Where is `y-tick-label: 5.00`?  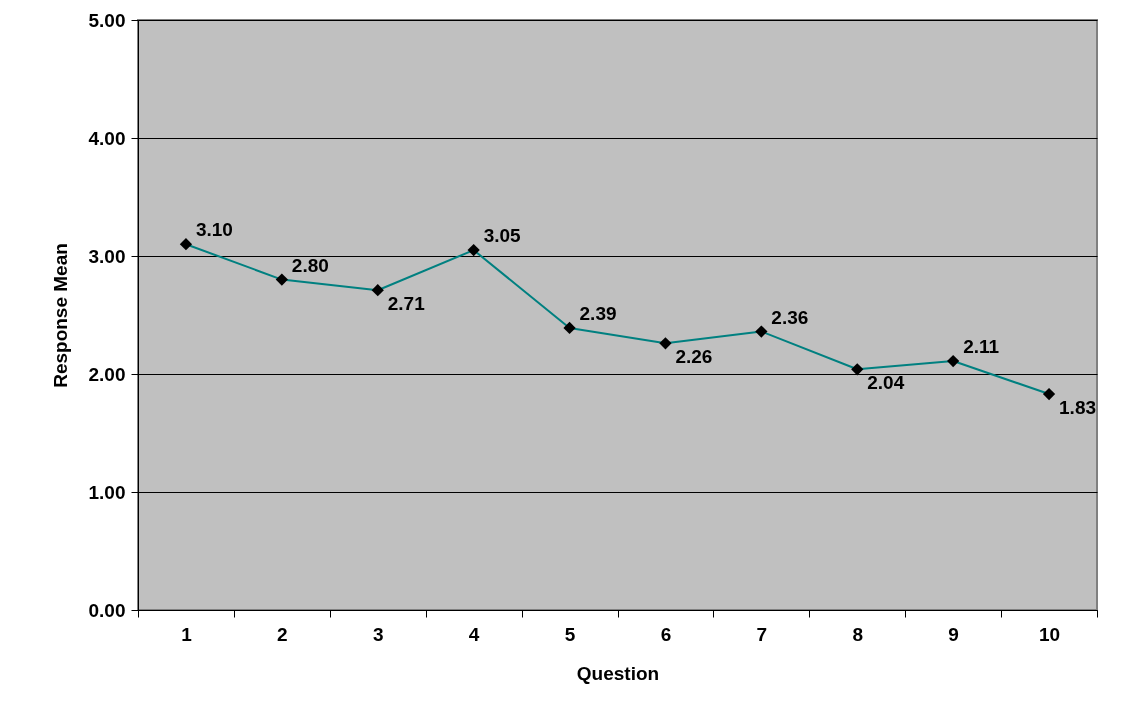 y-tick-label: 5.00 is located at coordinates (107, 20).